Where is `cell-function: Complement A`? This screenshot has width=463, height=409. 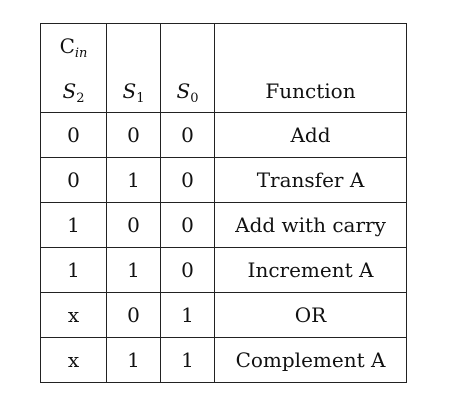
cell-function: Complement A is located at coordinates (310, 360).